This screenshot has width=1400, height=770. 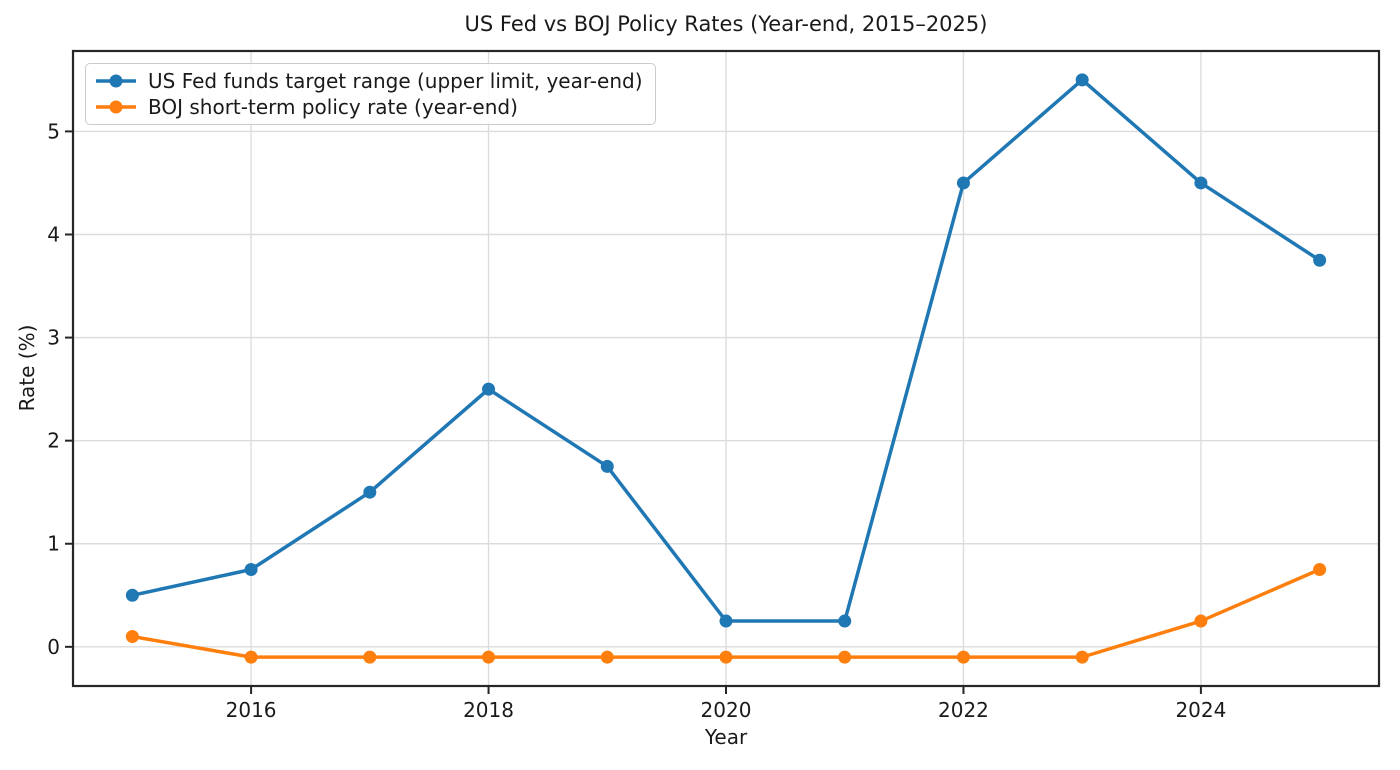 What do you see at coordinates (116, 81) in the screenshot?
I see `fed-line-swatch-icon` at bounding box center [116, 81].